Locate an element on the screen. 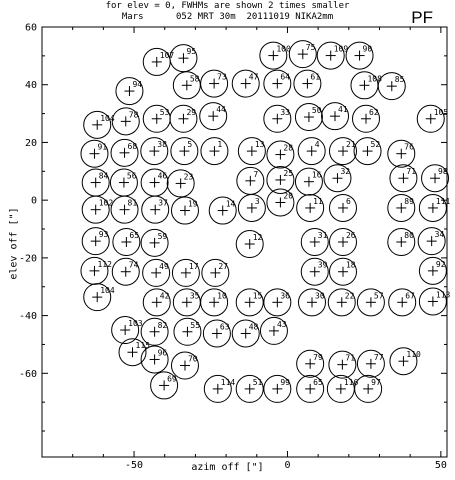 This screenshot has width=455, height=480. detector-label: 51 is located at coordinates (258, 382).